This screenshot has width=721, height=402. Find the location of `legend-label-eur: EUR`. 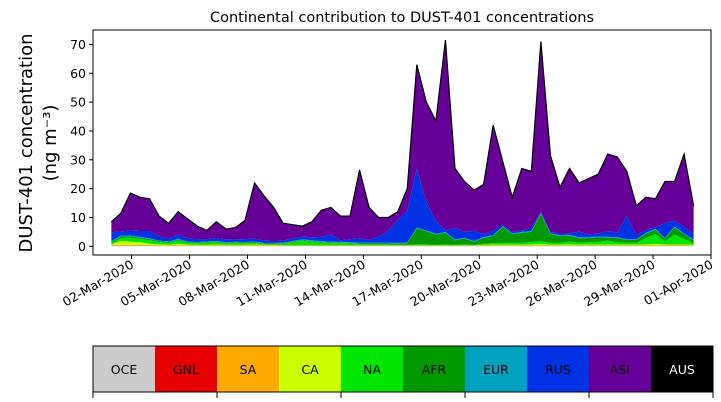

legend-label-eur: EUR is located at coordinates (496, 369).